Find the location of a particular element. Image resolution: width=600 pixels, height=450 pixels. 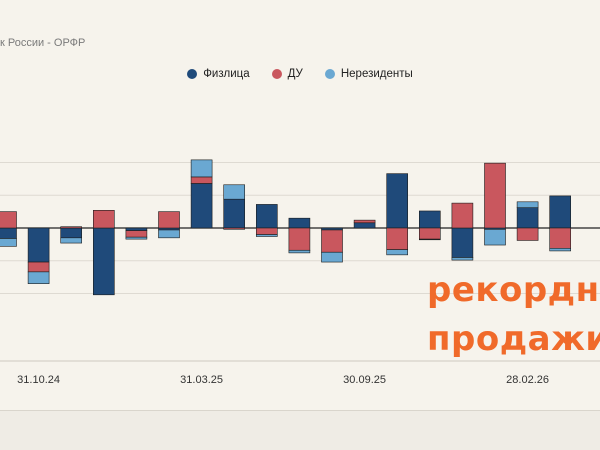

legend-swatch-nonresidents is located at coordinates (329, 74).